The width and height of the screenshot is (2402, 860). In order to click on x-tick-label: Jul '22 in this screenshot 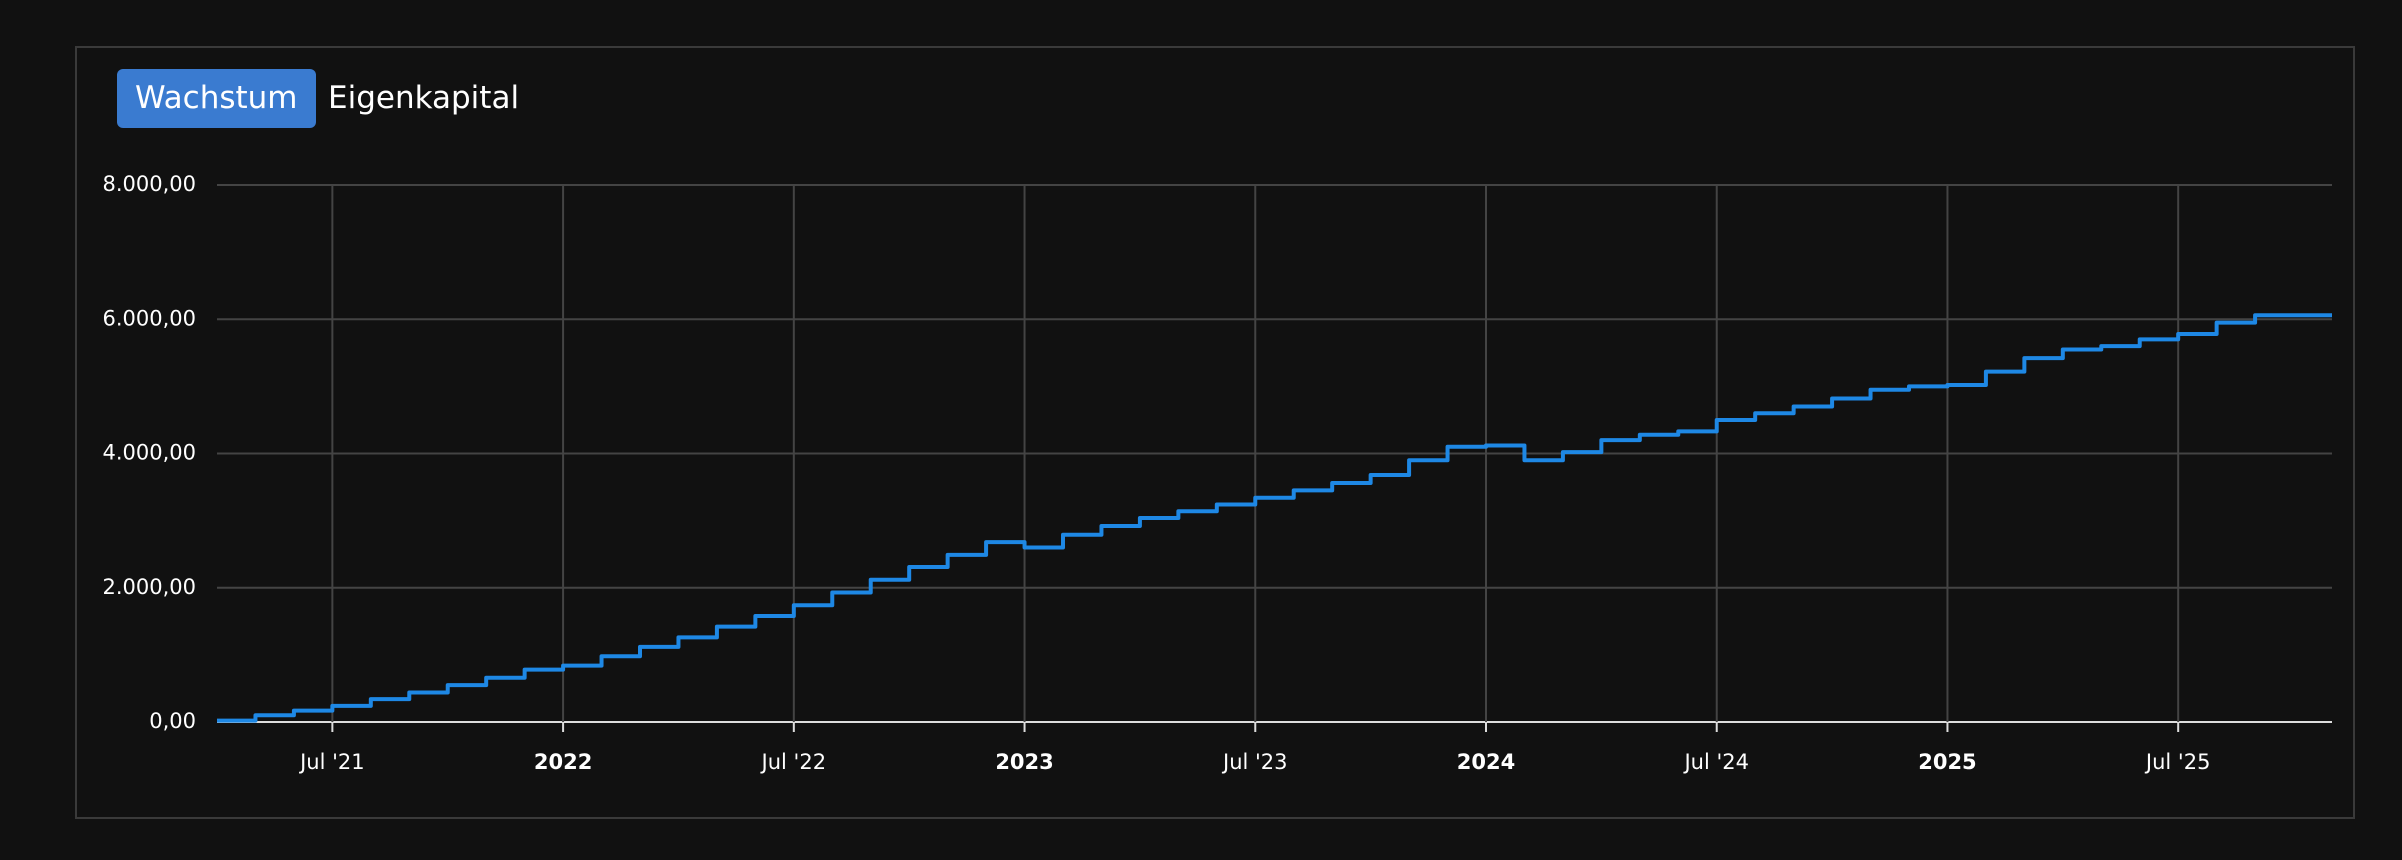, I will do `click(793, 762)`.